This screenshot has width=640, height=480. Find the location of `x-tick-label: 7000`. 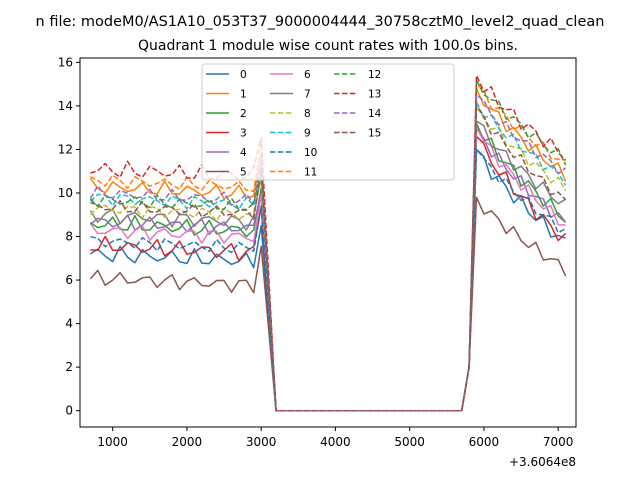

x-tick-label: 7000 is located at coordinates (558, 442).